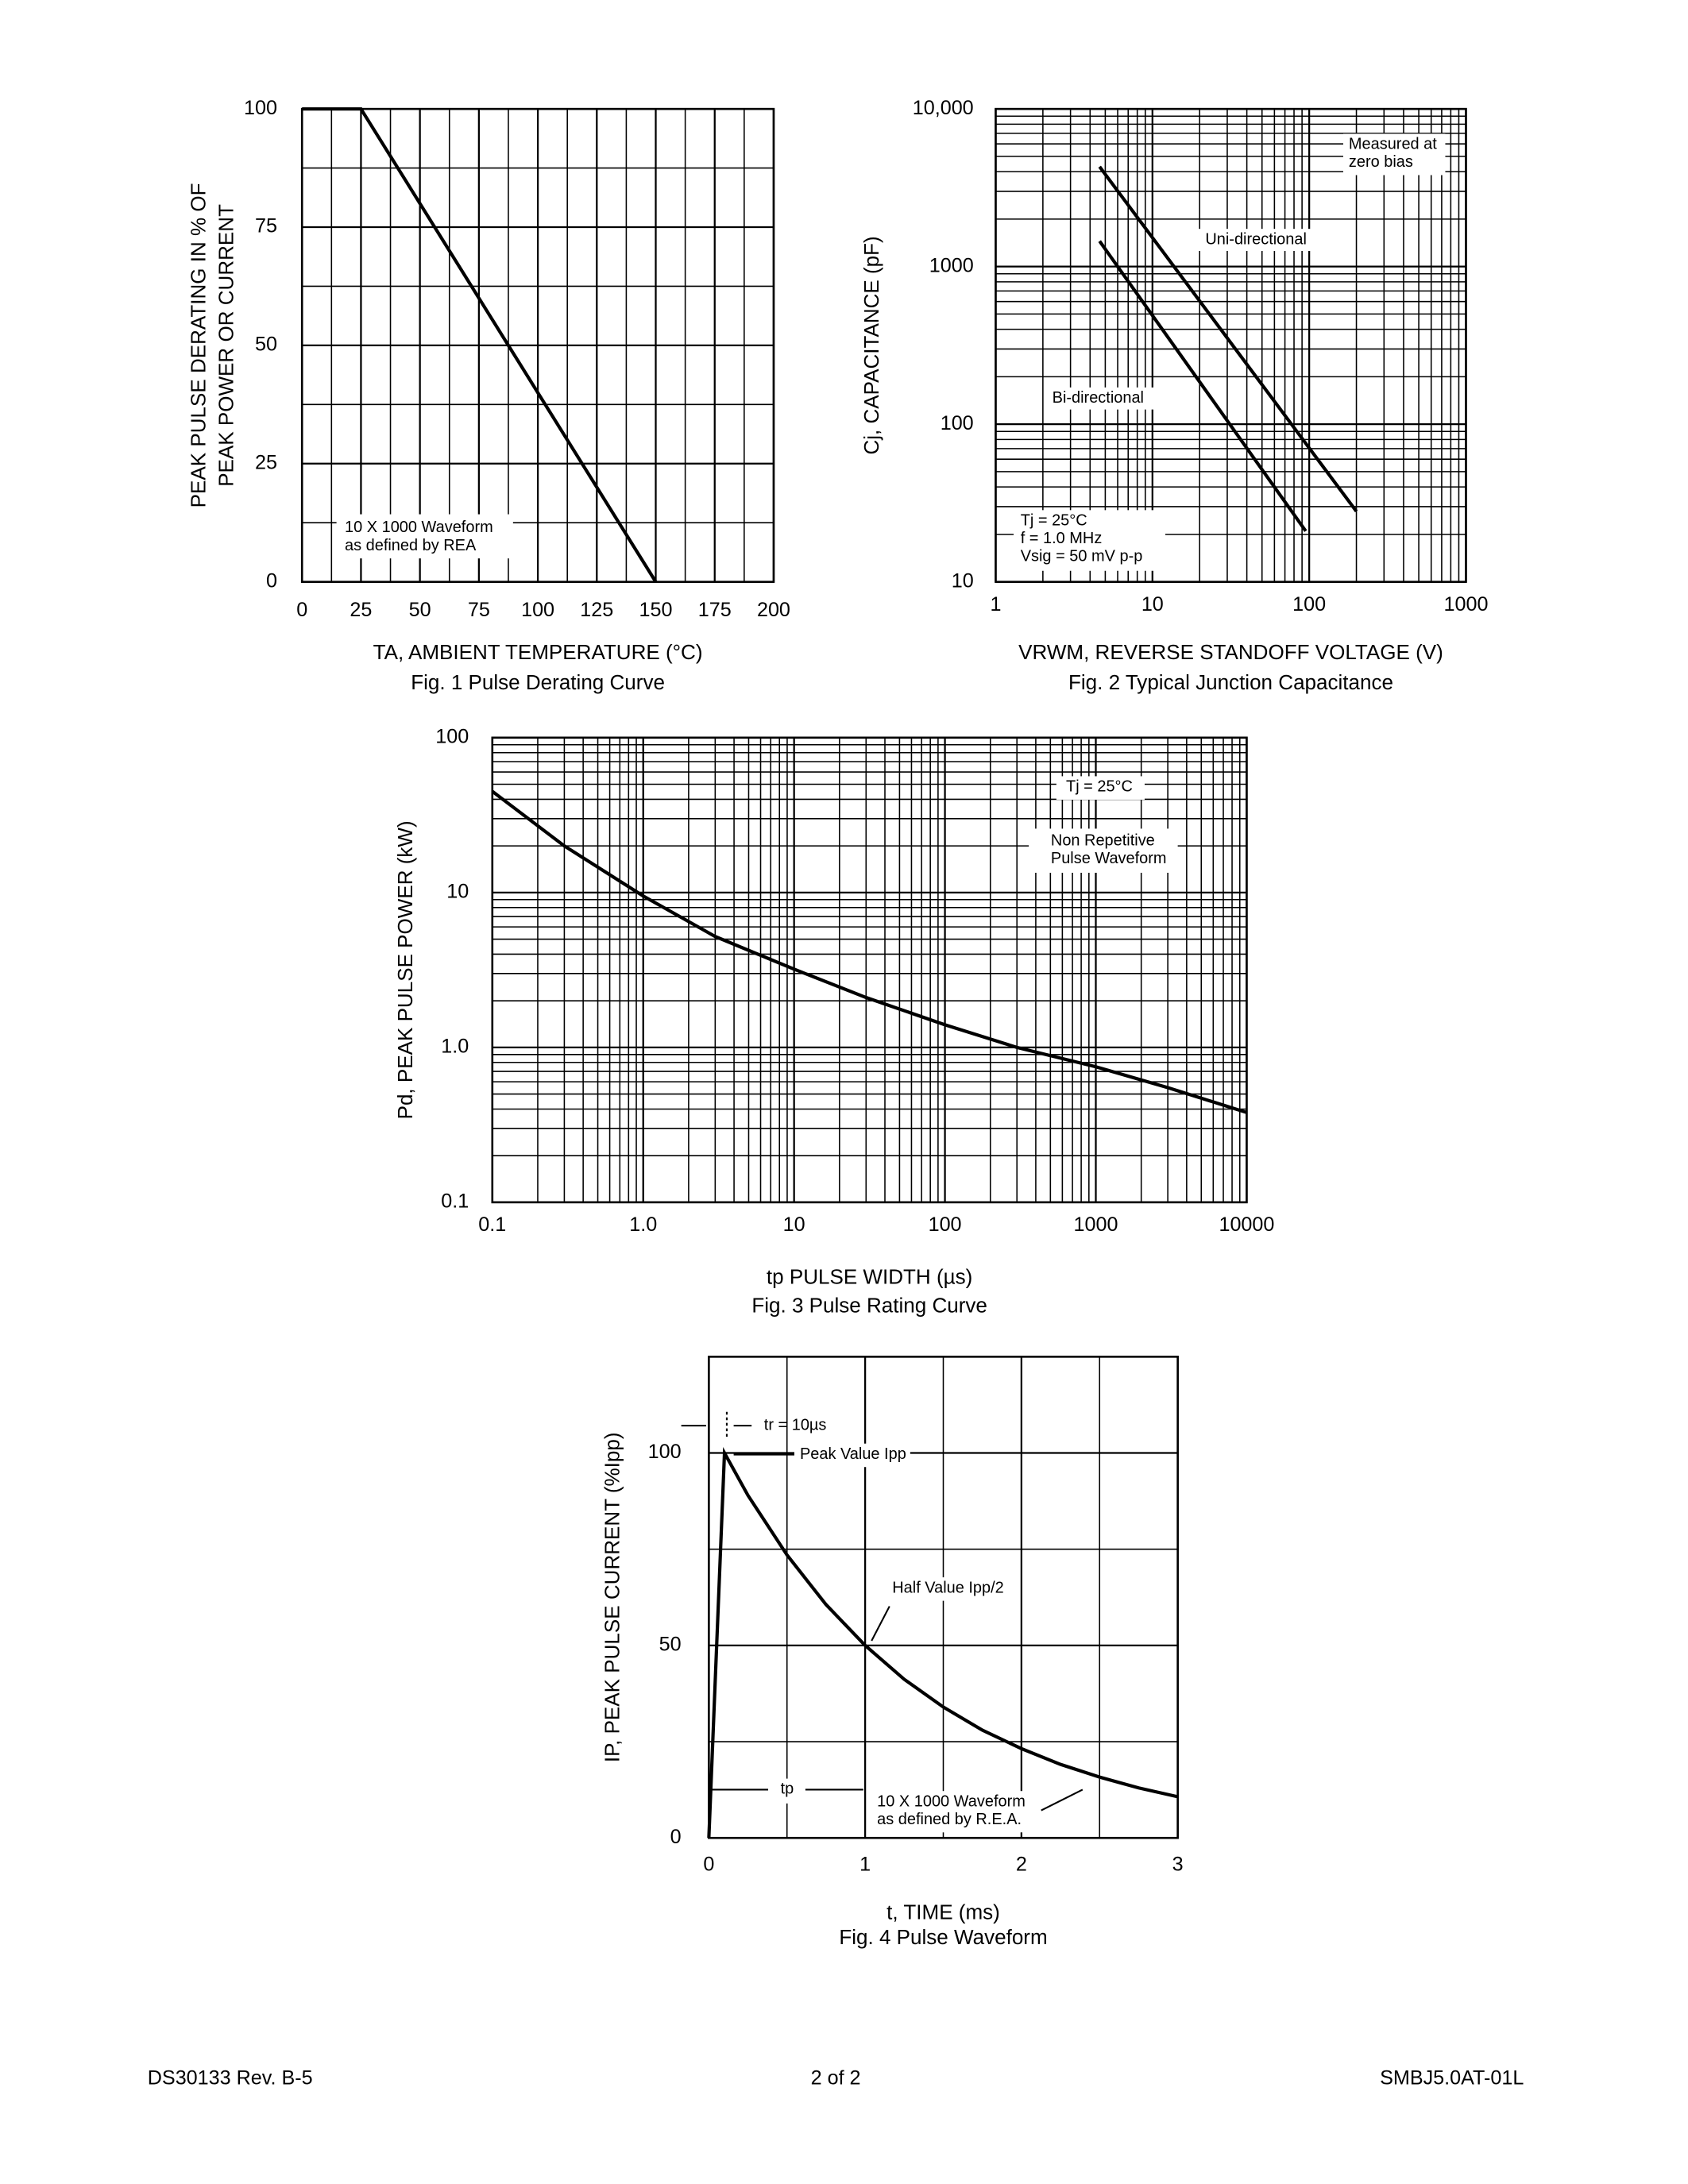 The height and width of the screenshot is (2184, 1688). What do you see at coordinates (1246, 1225) in the screenshot?
I see `x-tick-label: 10000` at bounding box center [1246, 1225].